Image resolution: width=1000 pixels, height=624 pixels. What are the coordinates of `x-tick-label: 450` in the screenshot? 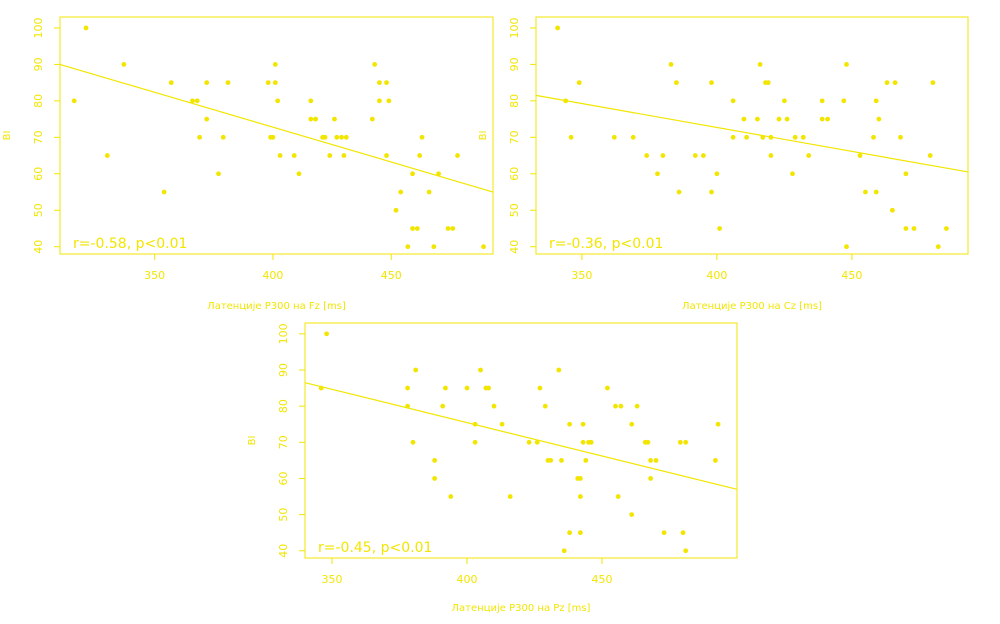 It's located at (602, 579).